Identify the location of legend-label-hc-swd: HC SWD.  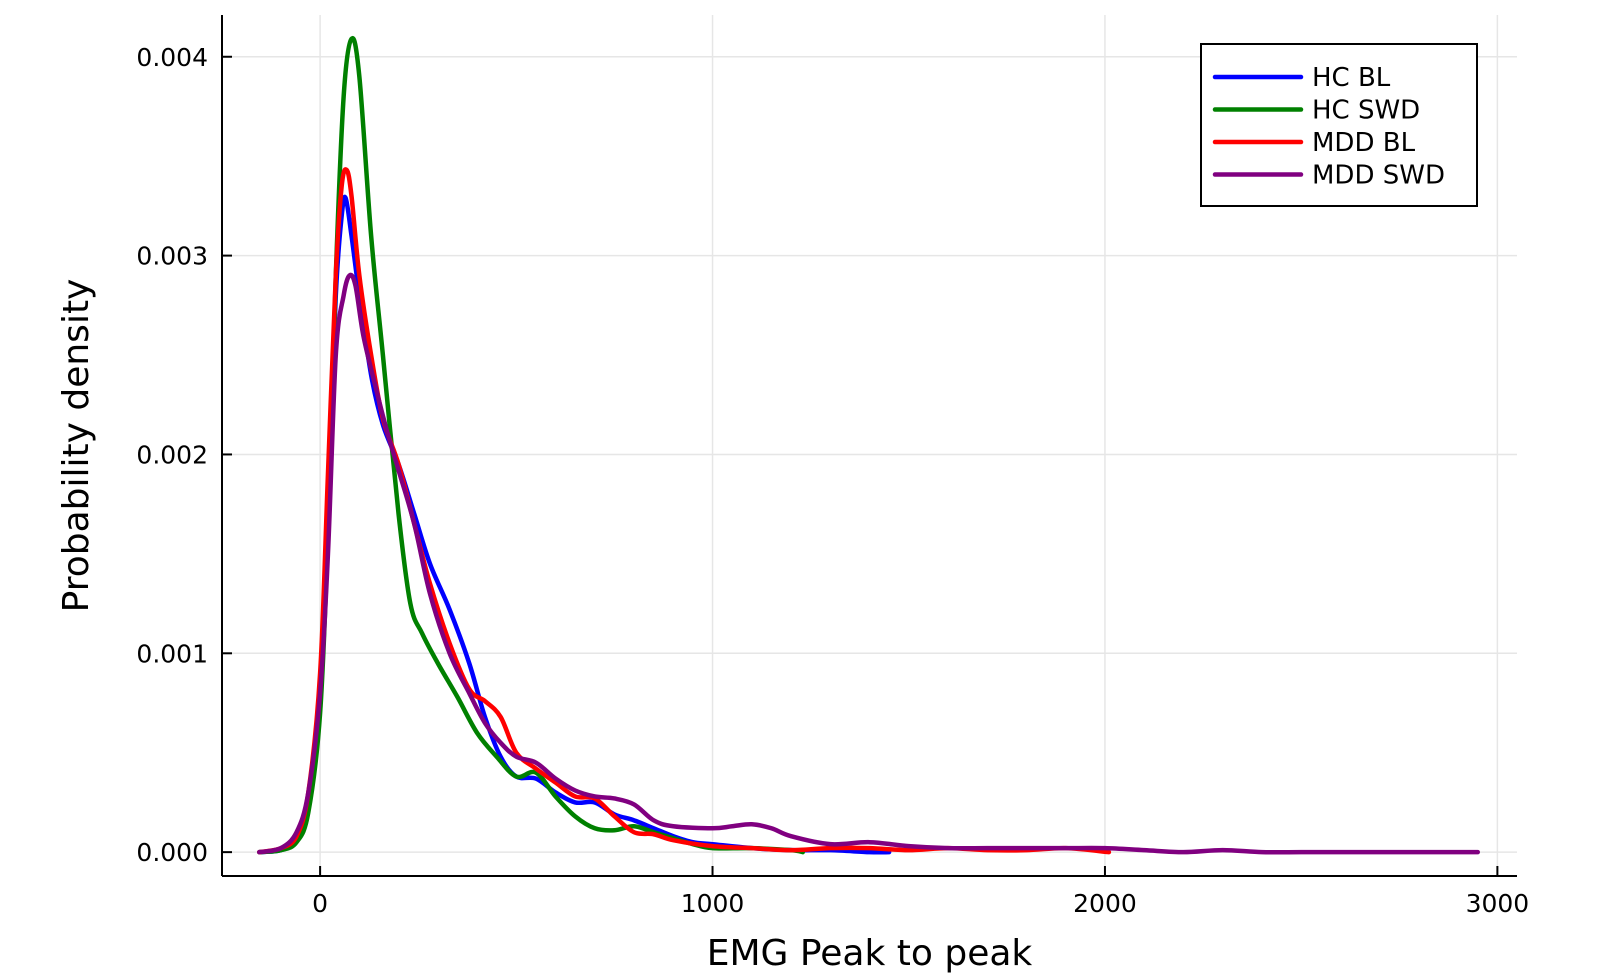
(1366, 111).